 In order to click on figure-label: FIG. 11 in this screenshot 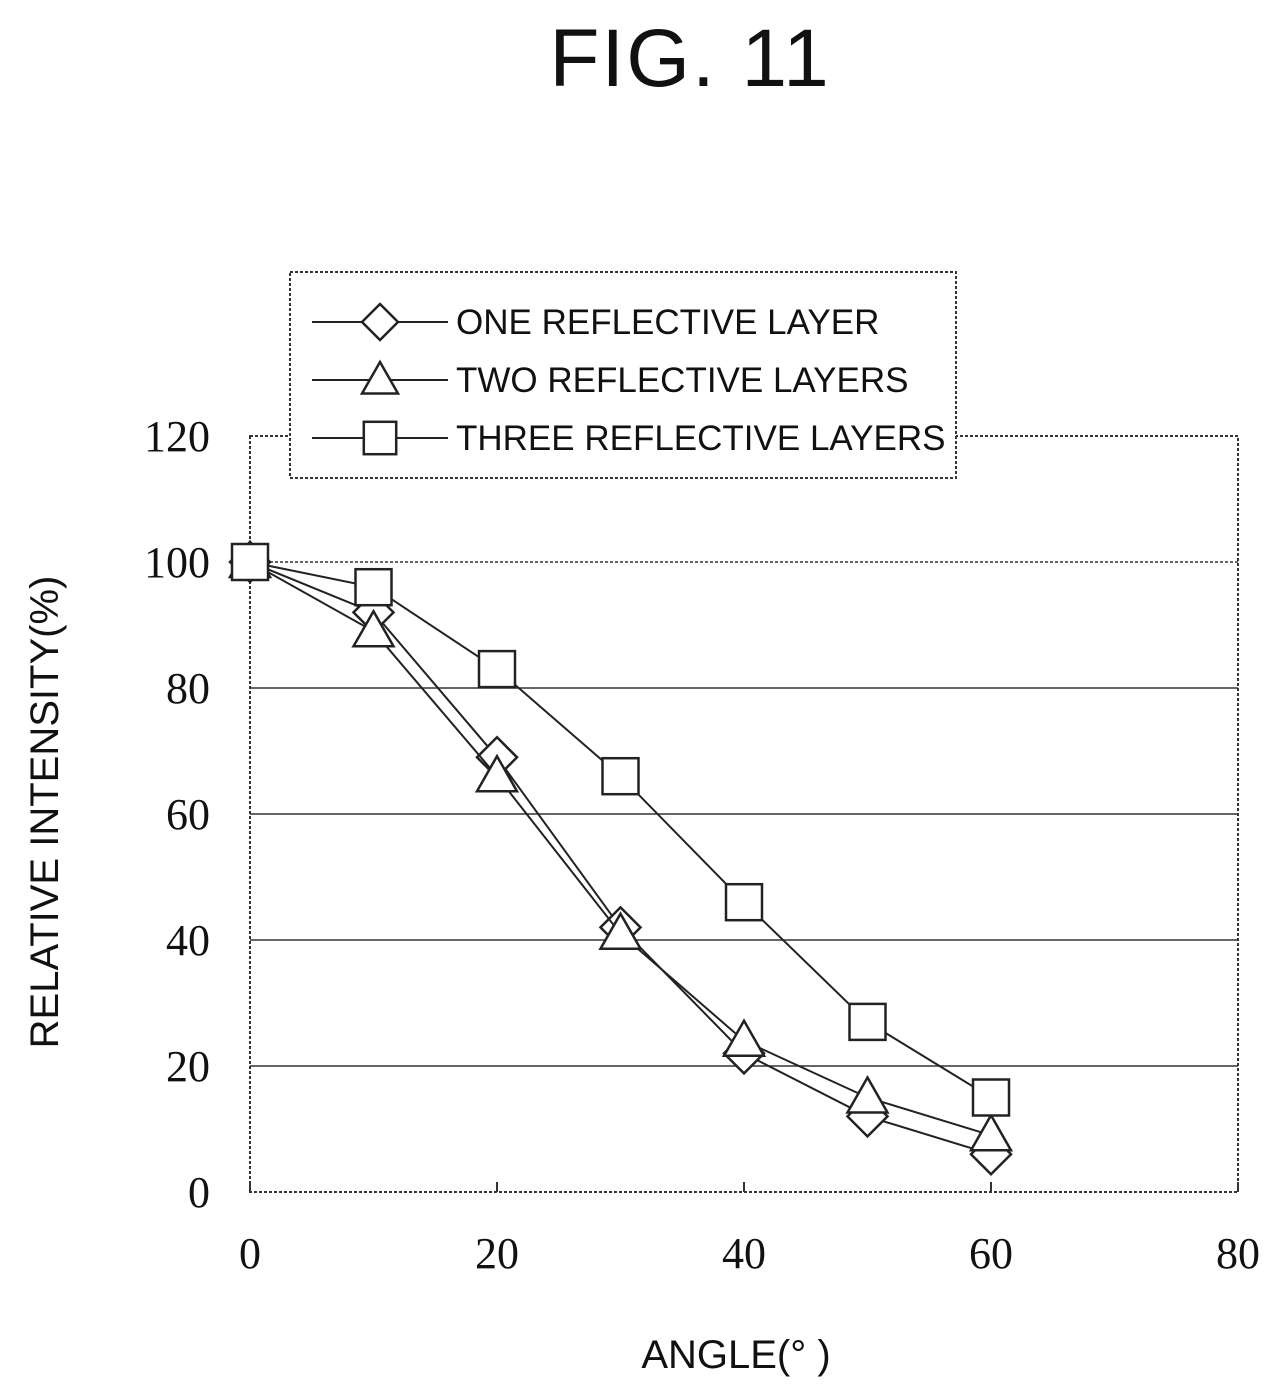, I will do `click(690, 58)`.